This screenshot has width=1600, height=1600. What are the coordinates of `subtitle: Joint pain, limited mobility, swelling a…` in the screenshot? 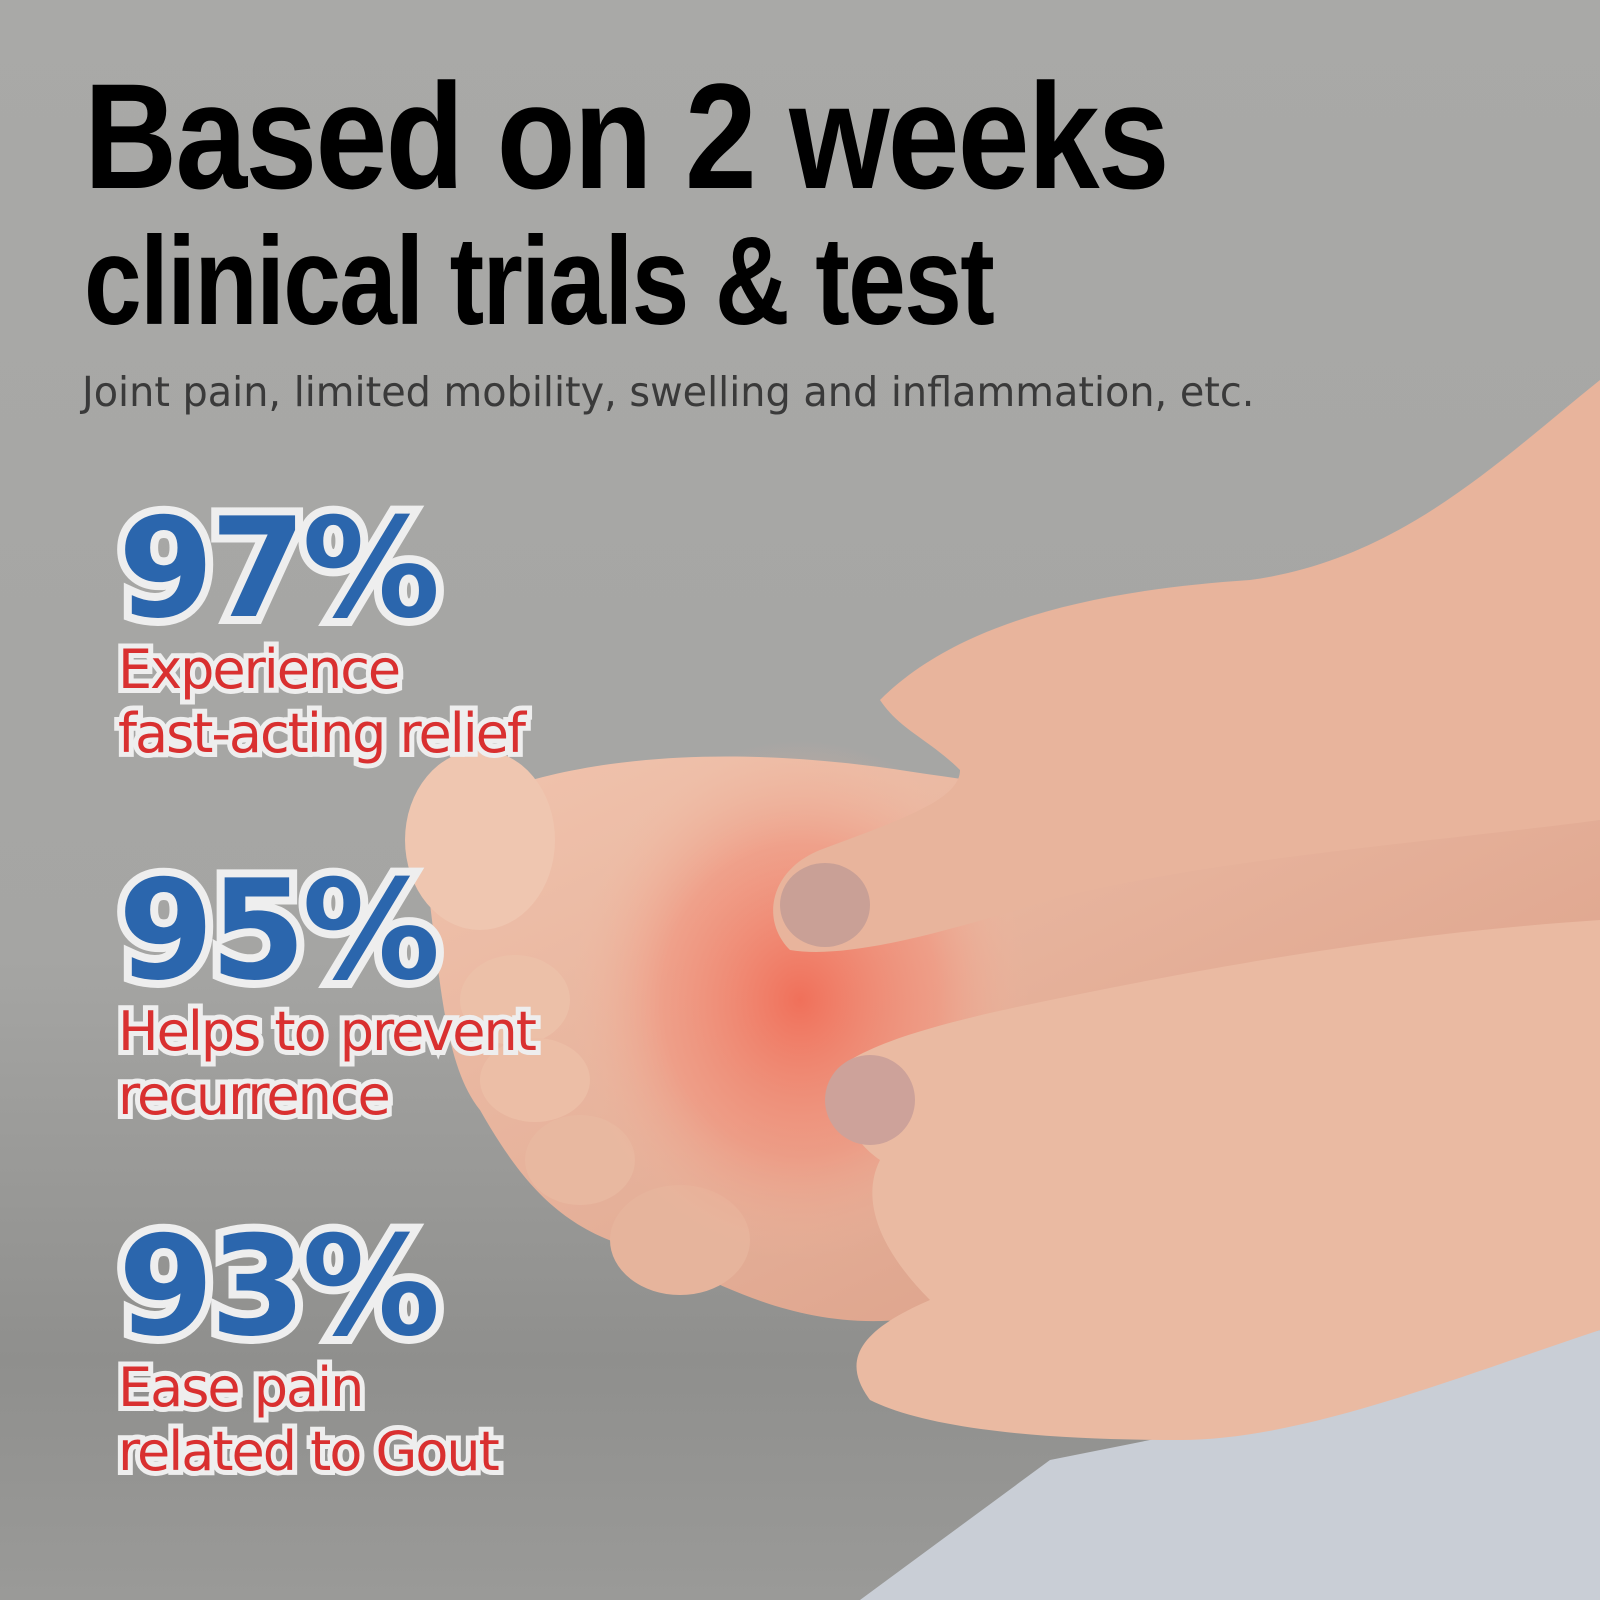 It's located at (668, 392).